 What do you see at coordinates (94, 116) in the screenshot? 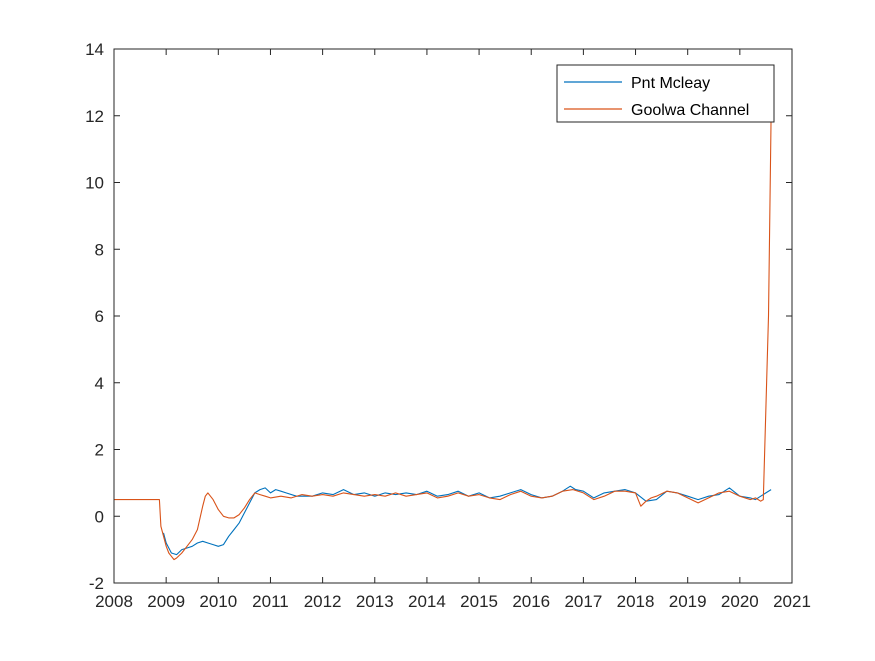
I see `y-tick-label: 12` at bounding box center [94, 116].